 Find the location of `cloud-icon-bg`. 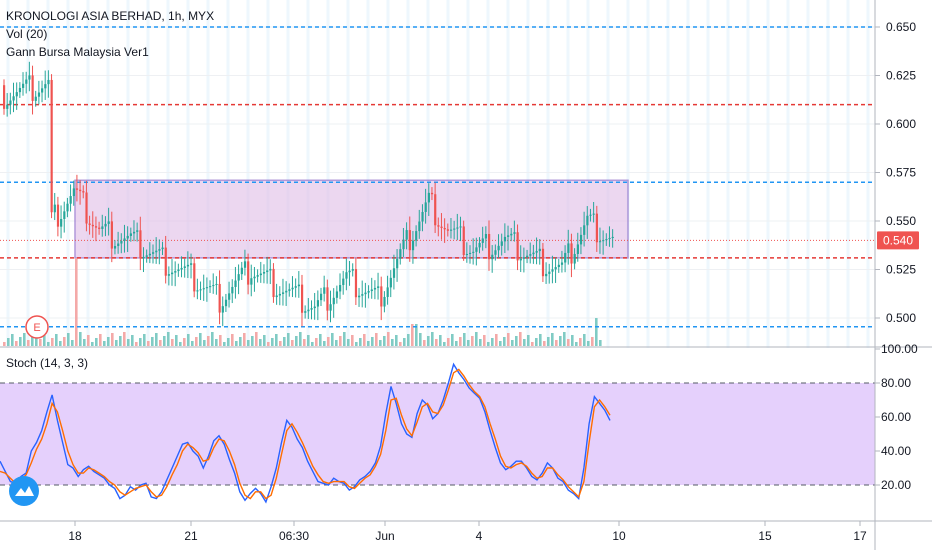

cloud-icon-bg is located at coordinates (24, 491).